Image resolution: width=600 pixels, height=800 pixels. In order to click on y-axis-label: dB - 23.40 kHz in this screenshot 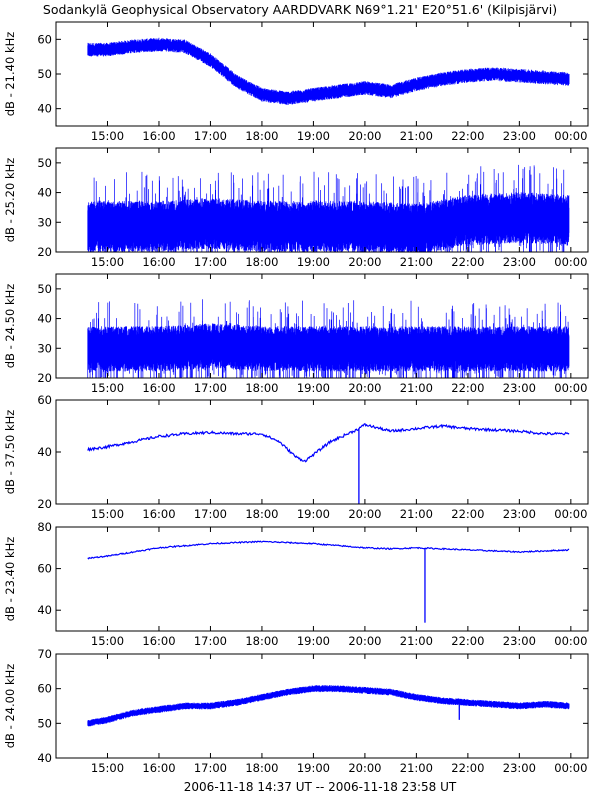, I will do `click(10, 579)`.